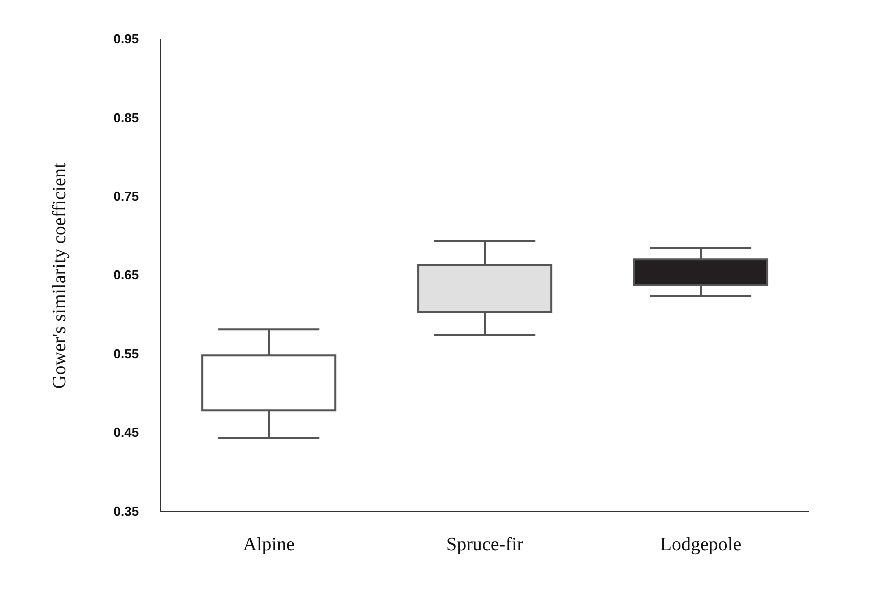 The image size is (869, 609). I want to click on y-tick-label: 0.45, so click(127, 432).